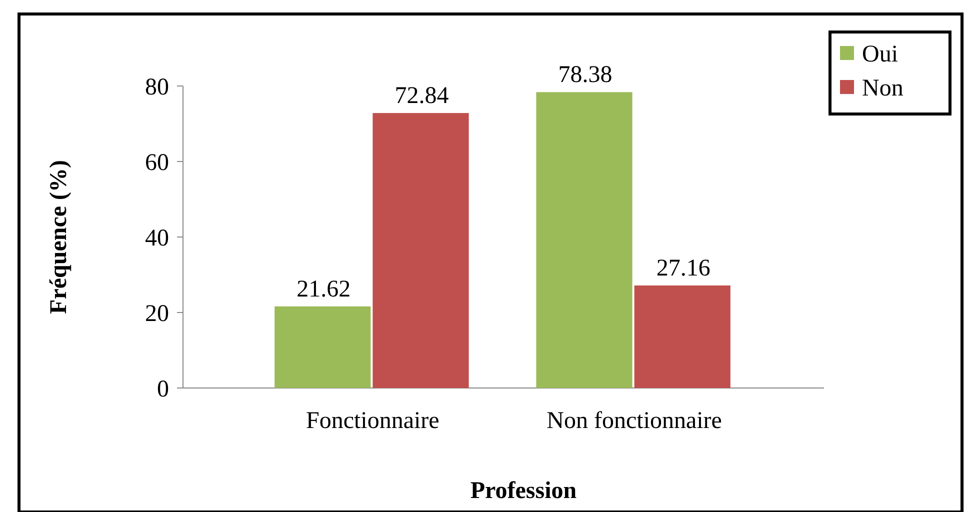 The height and width of the screenshot is (512, 964). I want to click on data-label: 27.16, so click(683, 268).